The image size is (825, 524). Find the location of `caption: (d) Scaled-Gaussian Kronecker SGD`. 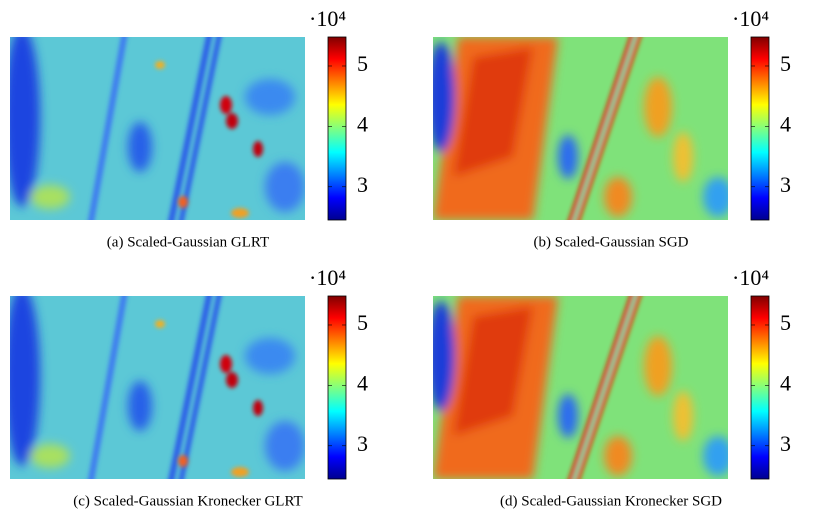

caption: (d) Scaled-Gaussian Kronecker SGD is located at coordinates (611, 501).